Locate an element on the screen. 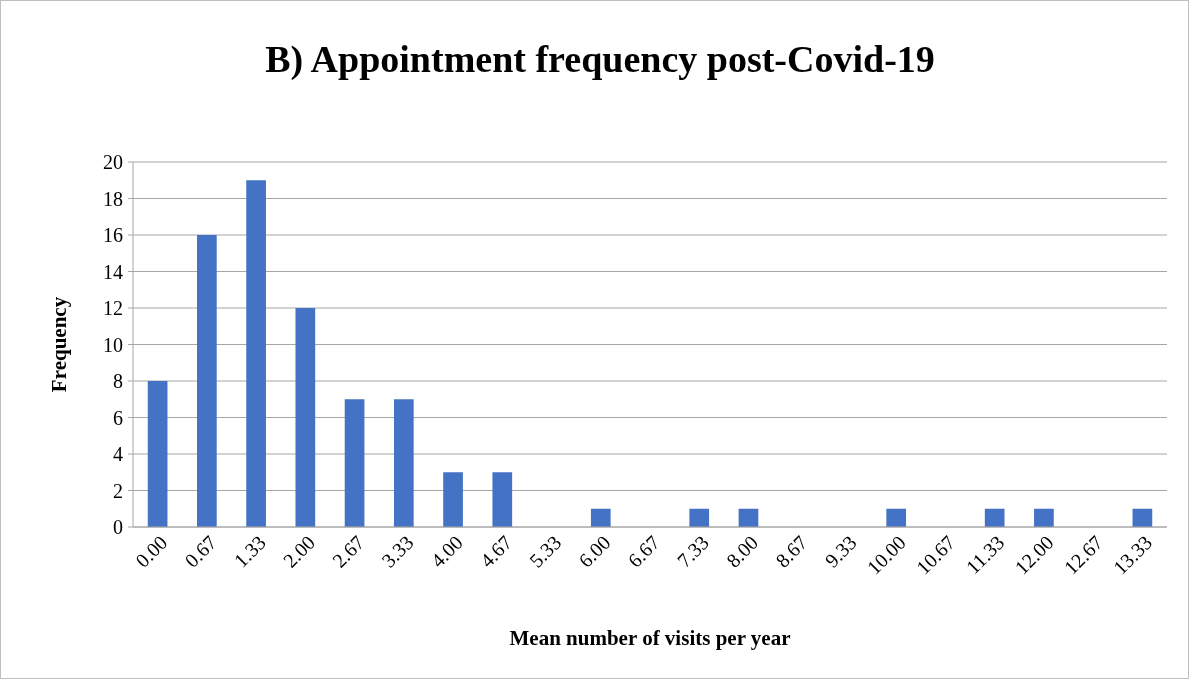  x-tick-label: 3.33 is located at coordinates (397, 551).